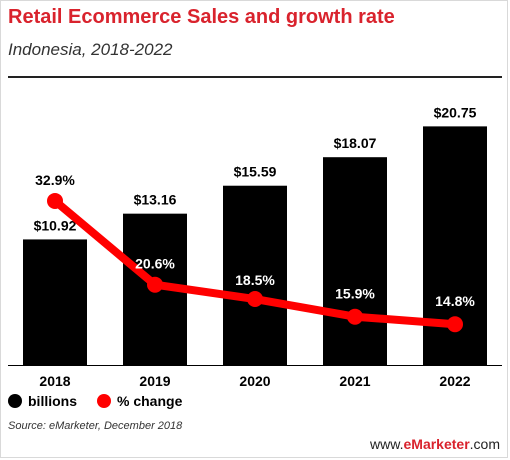 The image size is (510, 460). What do you see at coordinates (255, 280) in the screenshot?
I see `growth-label-2020: 18.5%` at bounding box center [255, 280].